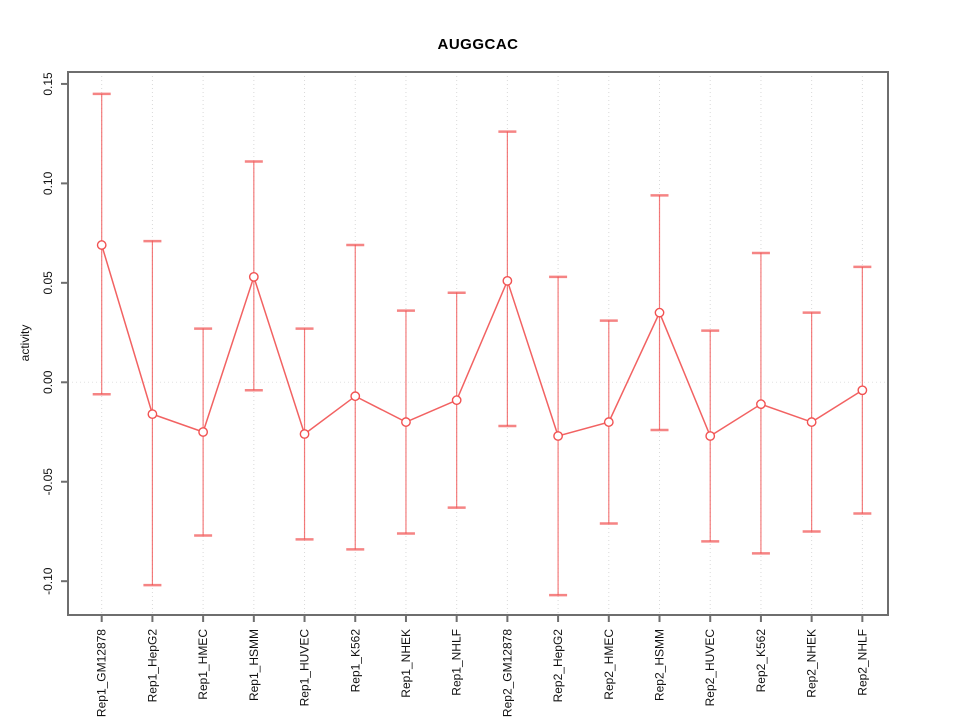  Describe the element at coordinates (152, 666) in the screenshot. I see `x-tick-label: Rep1_HepG2` at that location.